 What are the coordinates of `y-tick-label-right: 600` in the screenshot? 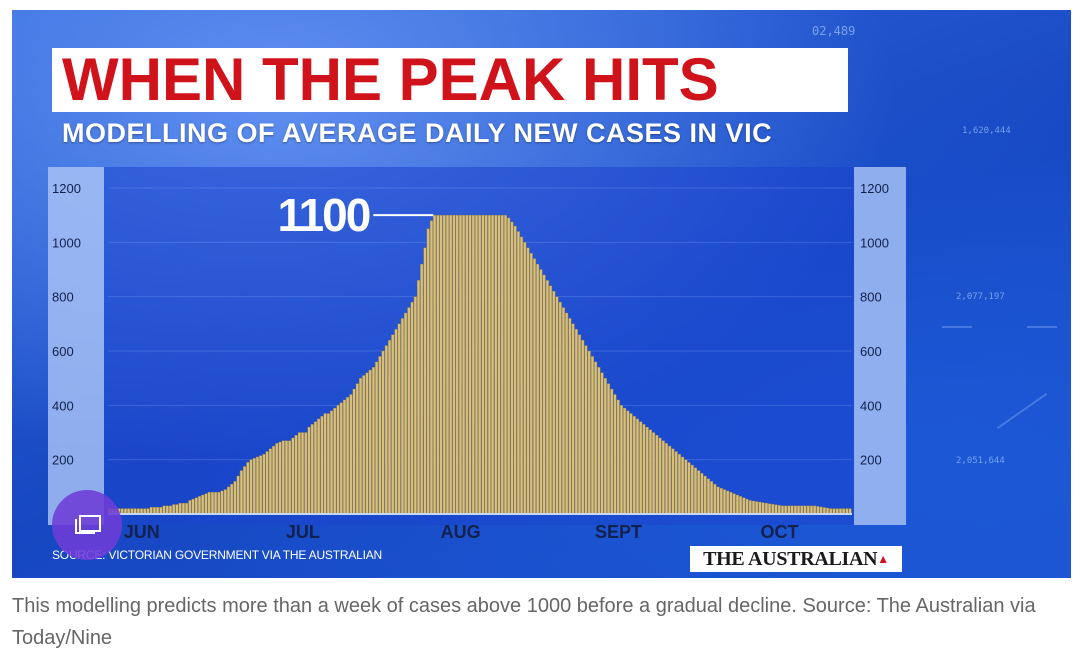 It's located at (871, 351).